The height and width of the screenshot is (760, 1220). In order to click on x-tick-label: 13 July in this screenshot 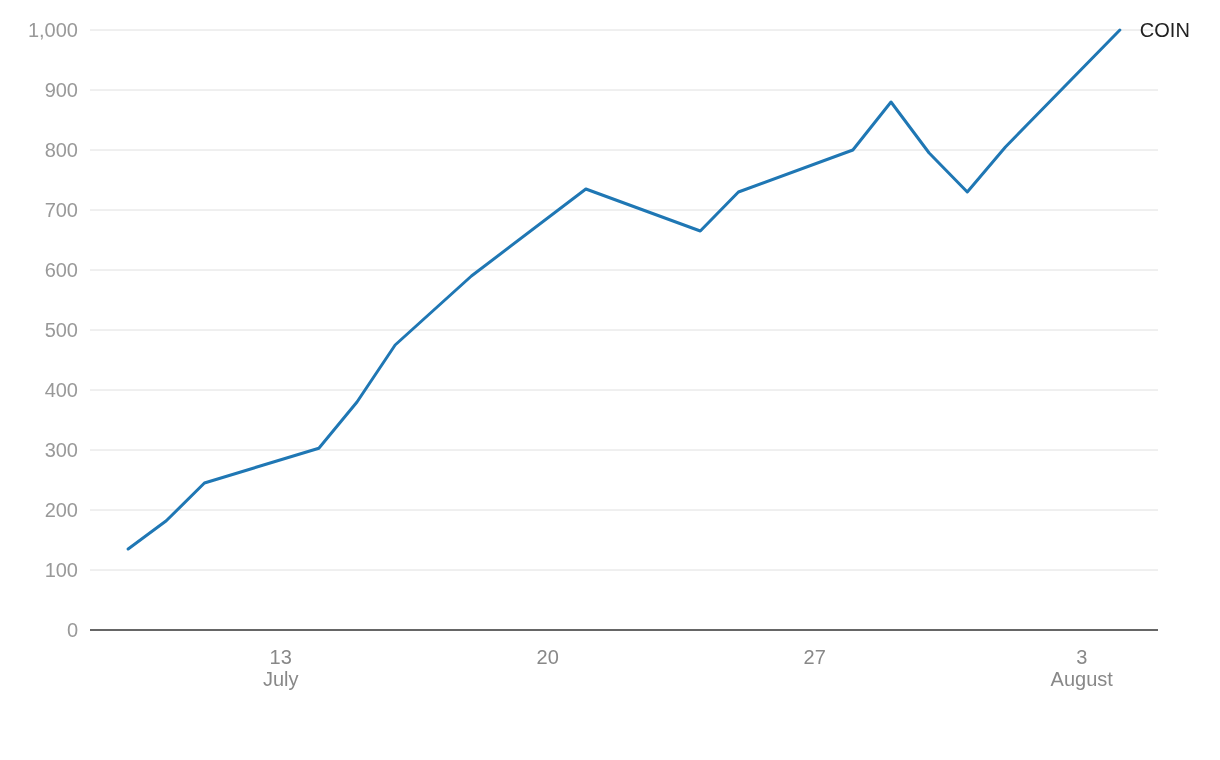, I will do `click(280, 668)`.